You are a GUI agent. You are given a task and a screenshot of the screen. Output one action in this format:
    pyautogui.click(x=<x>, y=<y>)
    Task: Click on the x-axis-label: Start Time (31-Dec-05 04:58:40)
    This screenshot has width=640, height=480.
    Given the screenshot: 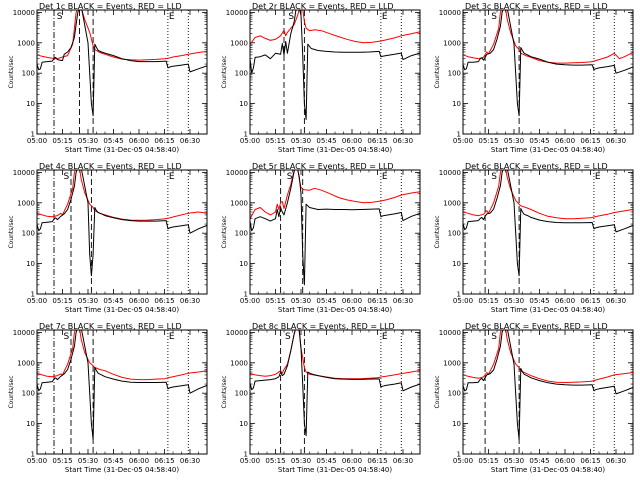 What is the action you would take?
    pyautogui.click(x=122, y=150)
    